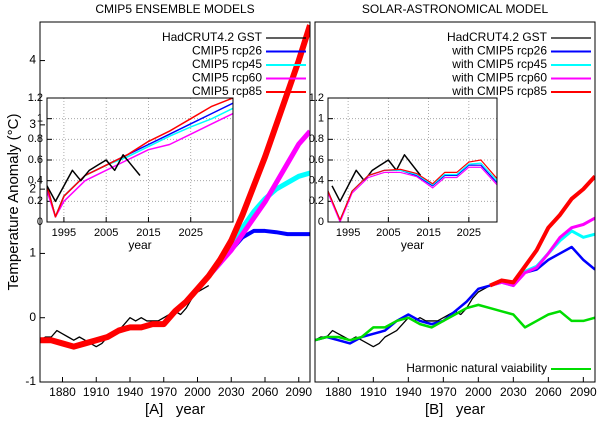 This screenshot has width=598, height=422. Describe the element at coordinates (227, 91) in the screenshot. I see `legend-label: CMIP5 rcp85` at that location.